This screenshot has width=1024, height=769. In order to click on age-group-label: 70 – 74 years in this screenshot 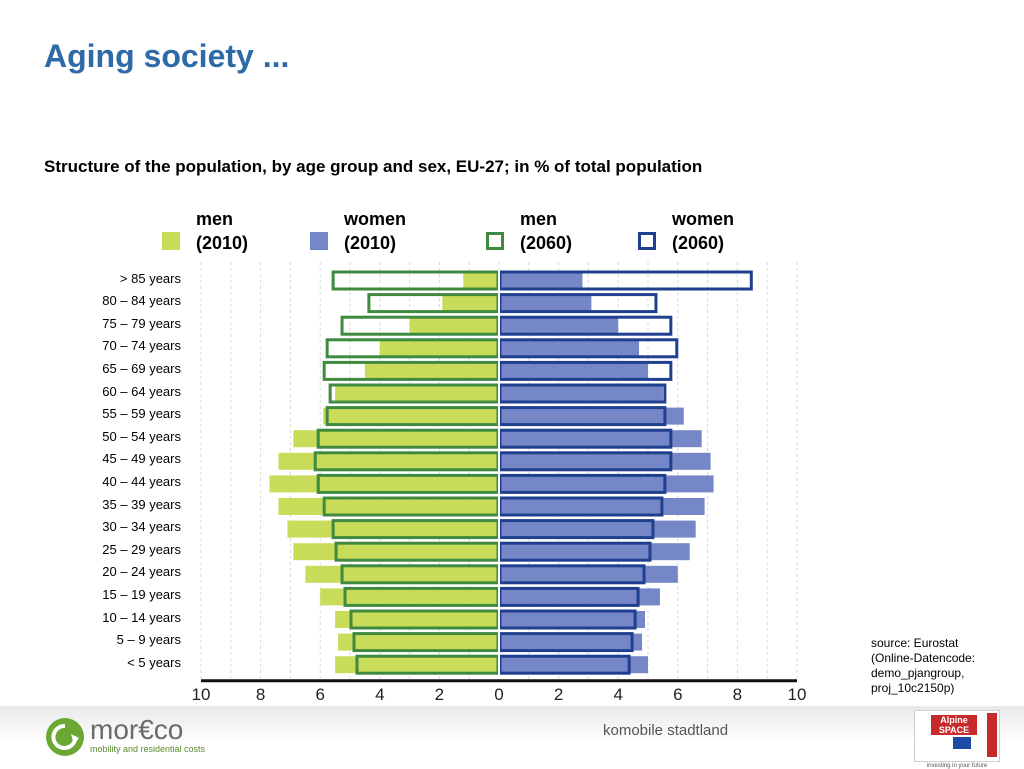, I will do `click(141, 346)`.